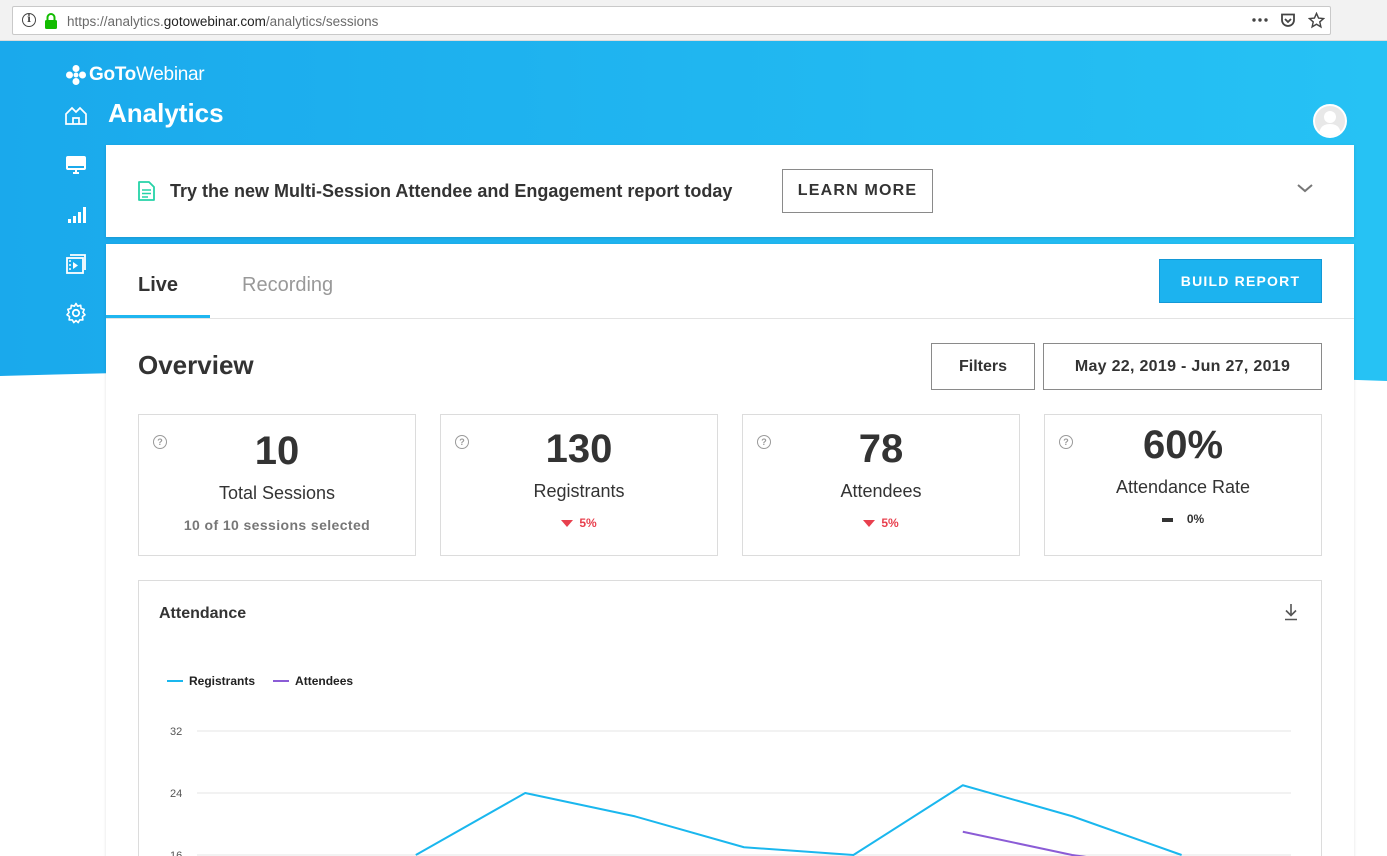  What do you see at coordinates (288, 285) in the screenshot?
I see `tab-recording: Recording` at bounding box center [288, 285].